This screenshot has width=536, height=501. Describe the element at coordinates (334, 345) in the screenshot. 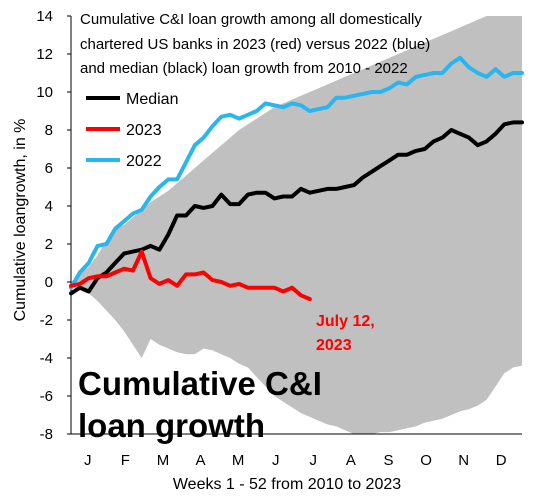

I see `annotation-year: 2023` at that location.